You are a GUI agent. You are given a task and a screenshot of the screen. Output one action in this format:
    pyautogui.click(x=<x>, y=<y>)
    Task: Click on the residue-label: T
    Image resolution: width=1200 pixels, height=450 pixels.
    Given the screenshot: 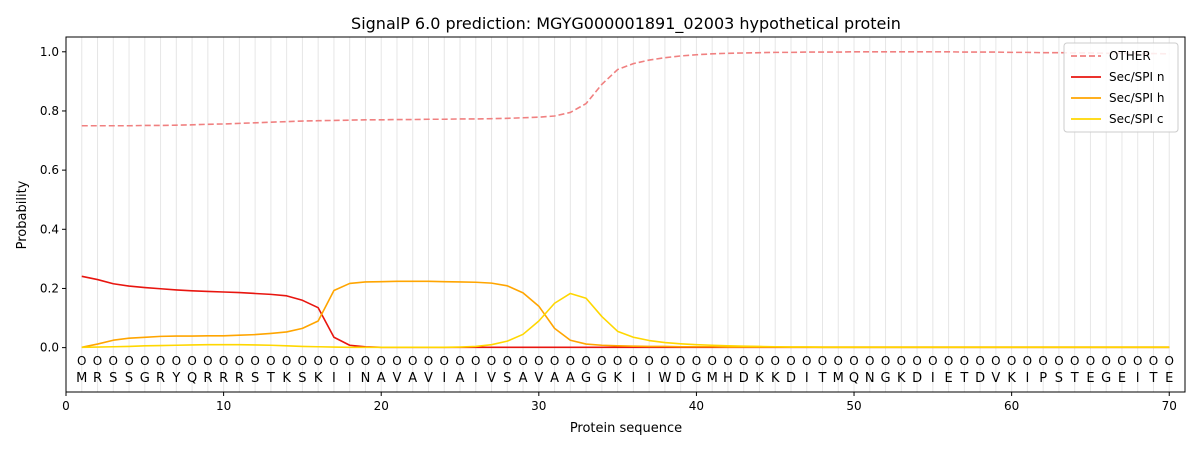 What is the action you would take?
    pyautogui.click(x=1153, y=378)
    